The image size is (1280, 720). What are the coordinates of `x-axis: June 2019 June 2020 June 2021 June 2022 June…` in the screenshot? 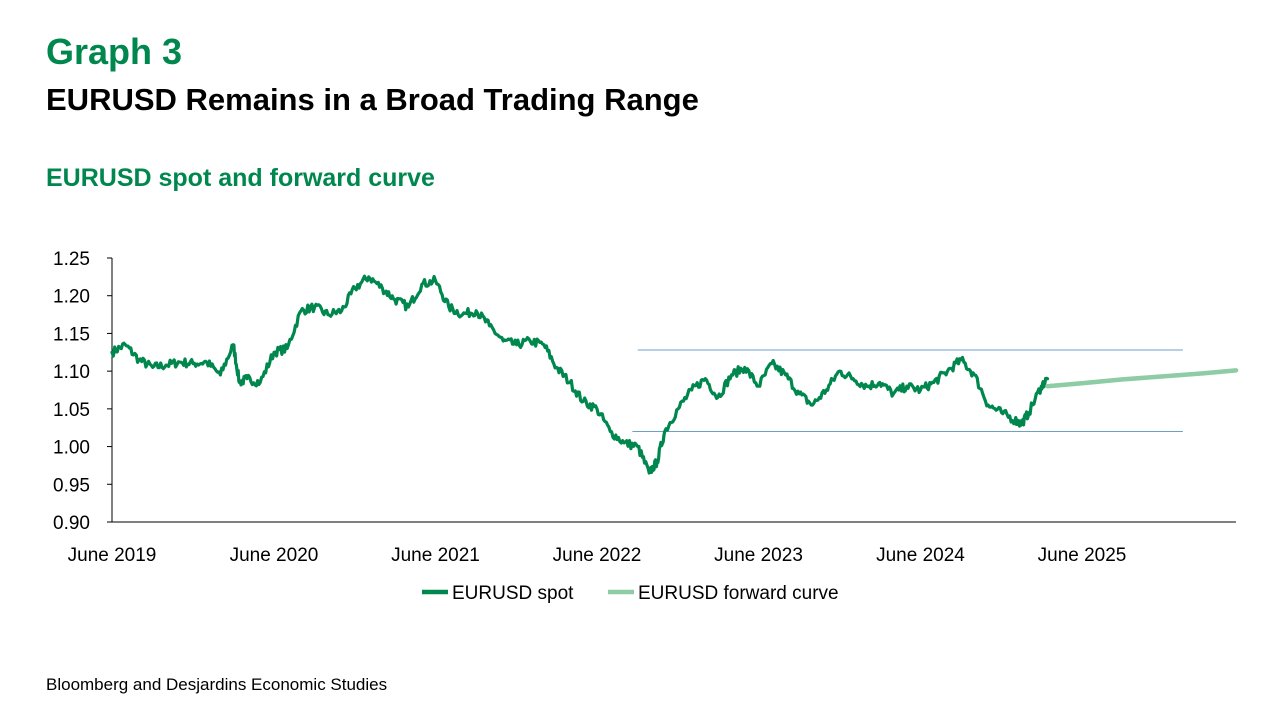 It's located at (652, 543).